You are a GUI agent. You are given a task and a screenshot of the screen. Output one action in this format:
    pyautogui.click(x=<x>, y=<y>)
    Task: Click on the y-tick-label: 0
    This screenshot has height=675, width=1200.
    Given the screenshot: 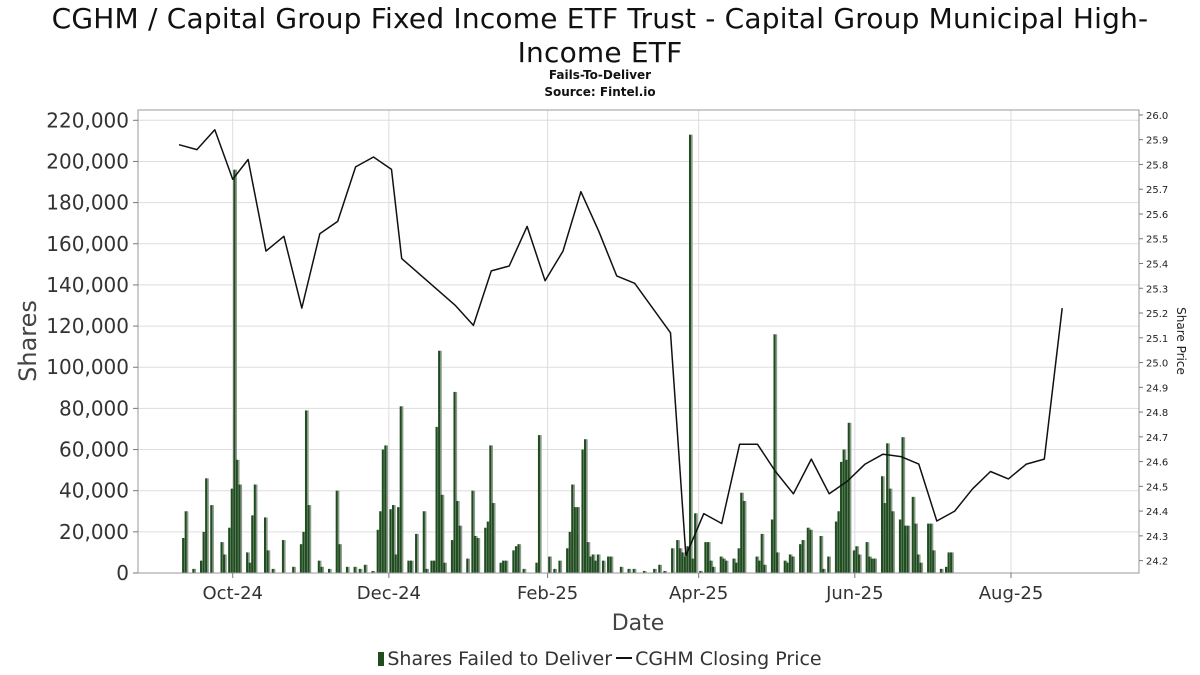 What is the action you would take?
    pyautogui.click(x=122, y=573)
    